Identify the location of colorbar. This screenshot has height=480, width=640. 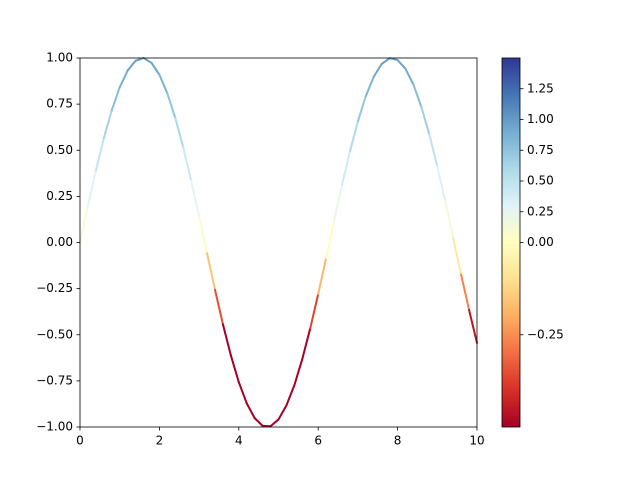
(511, 242).